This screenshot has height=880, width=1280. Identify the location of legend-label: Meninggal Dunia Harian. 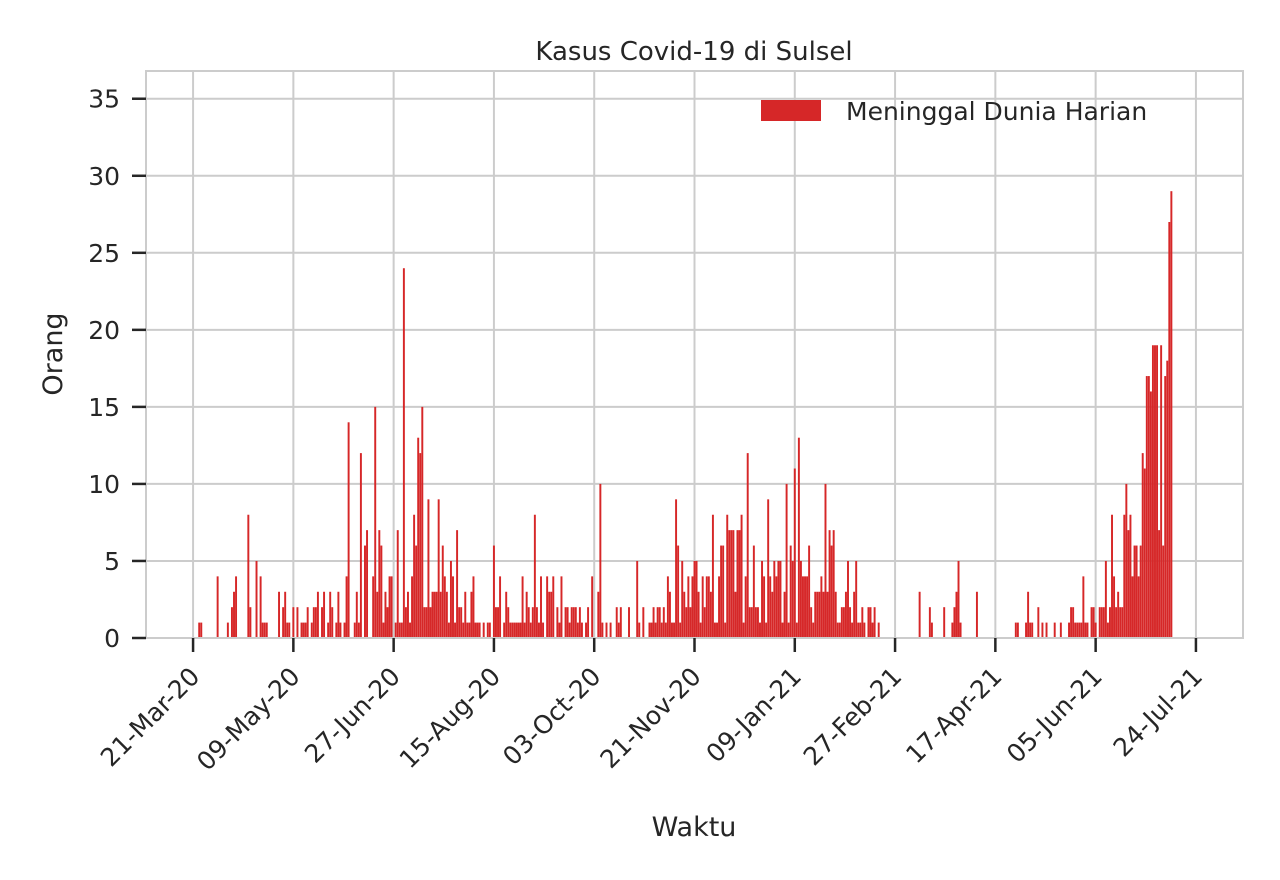
(996, 111).